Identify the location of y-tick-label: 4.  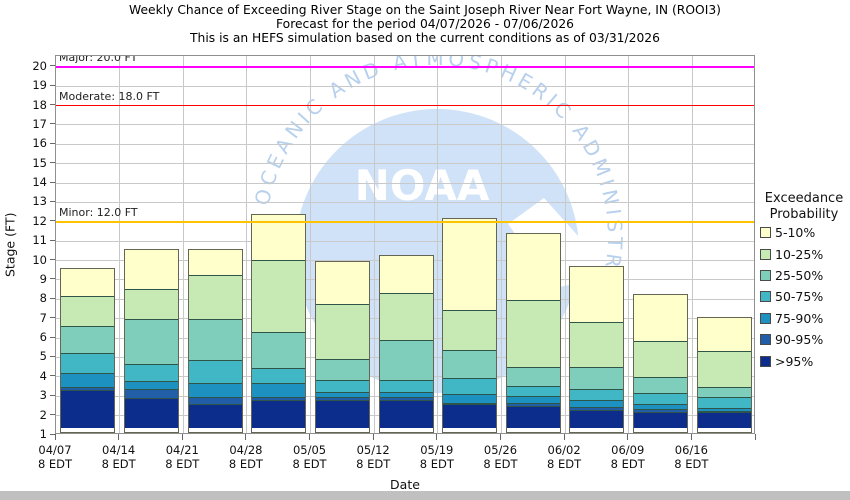
(43, 375).